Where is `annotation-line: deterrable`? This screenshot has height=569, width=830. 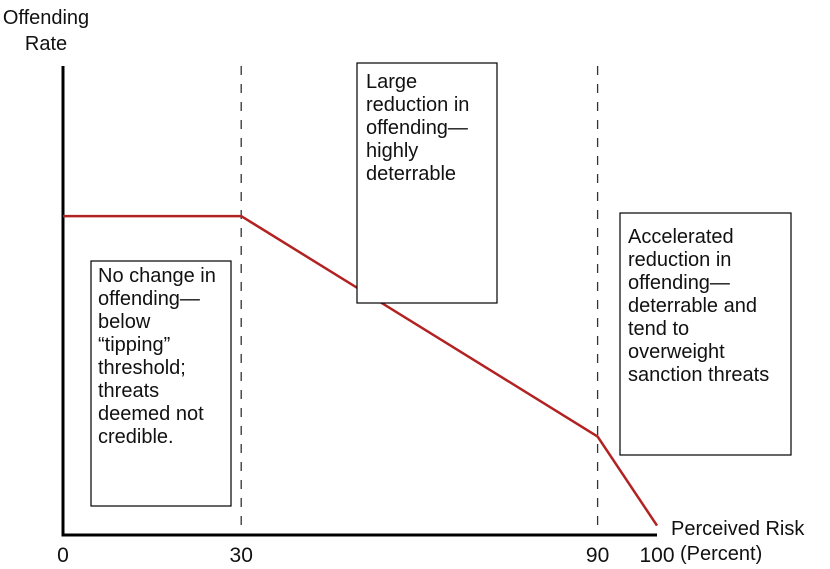
annotation-line: deterrable is located at coordinates (411, 174).